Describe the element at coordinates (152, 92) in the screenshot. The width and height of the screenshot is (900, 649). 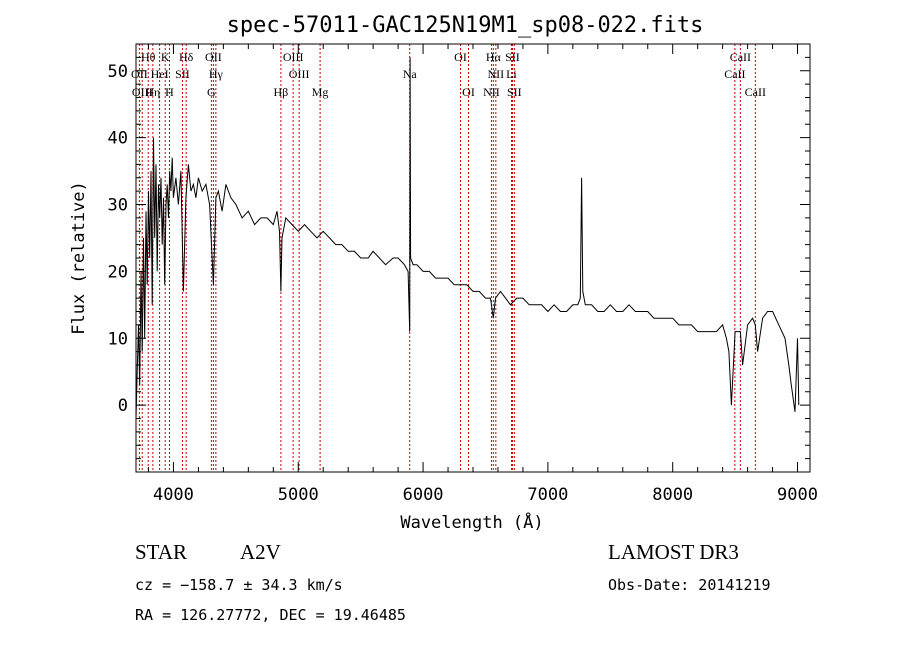
I see `emission-line-label: Hη` at that location.